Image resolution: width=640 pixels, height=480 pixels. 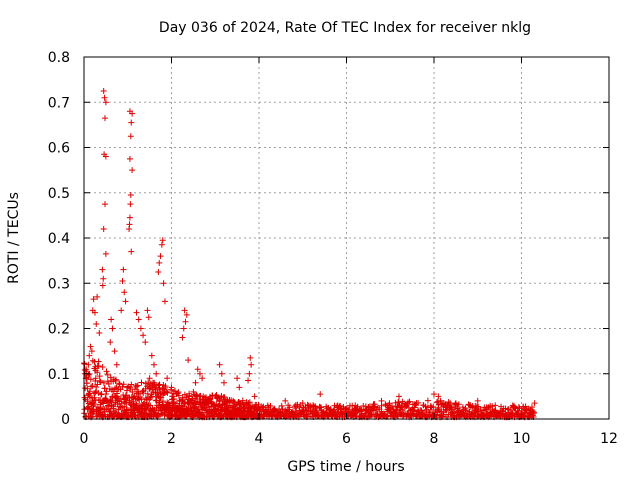 What do you see at coordinates (522, 439) in the screenshot?
I see `x-tick-label: 10` at bounding box center [522, 439].